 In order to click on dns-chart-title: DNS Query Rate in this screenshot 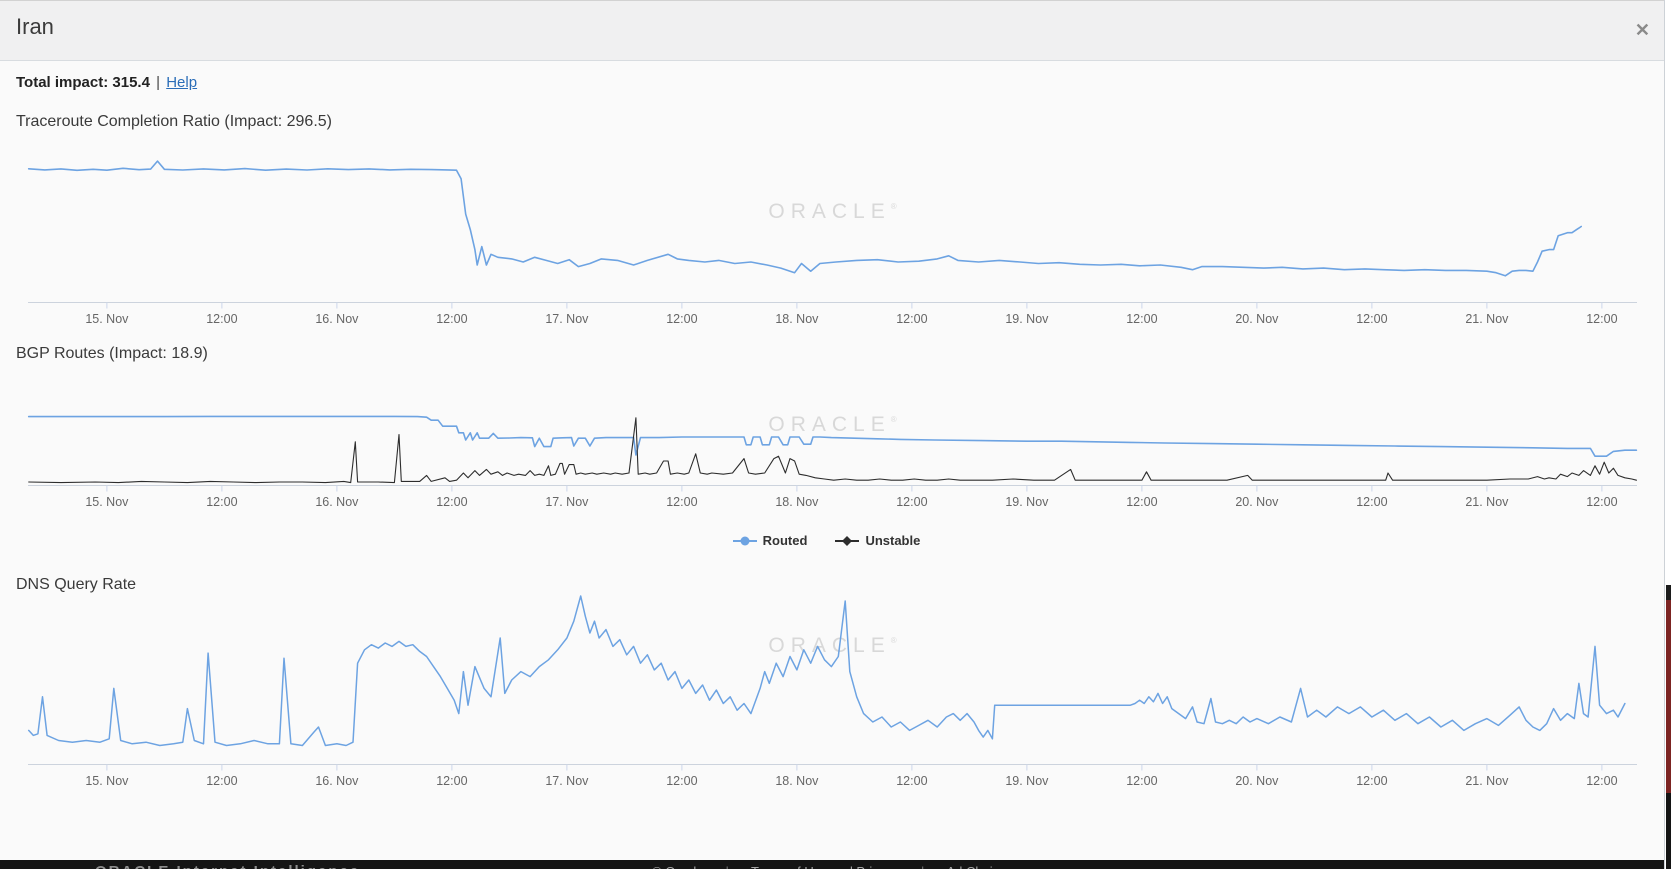, I will do `click(76, 584)`.